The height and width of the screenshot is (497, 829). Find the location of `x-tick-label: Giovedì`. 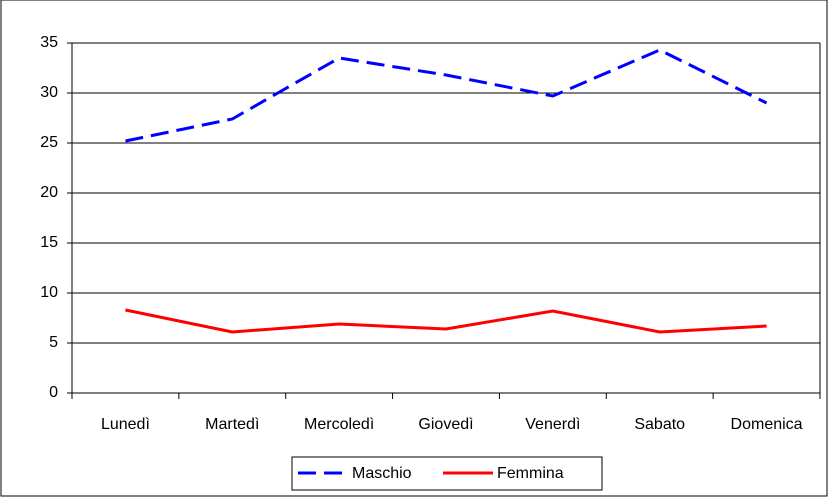

x-tick-label: Giovedì is located at coordinates (445, 424).